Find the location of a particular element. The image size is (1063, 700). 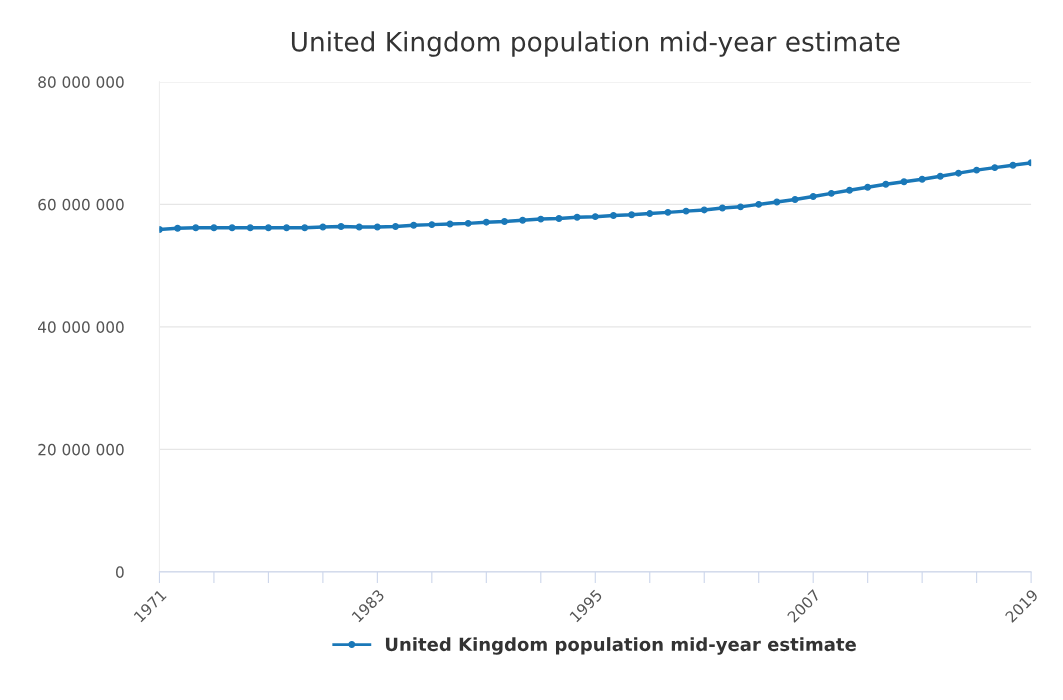

y-tick-label: 0 is located at coordinates (120, 572).